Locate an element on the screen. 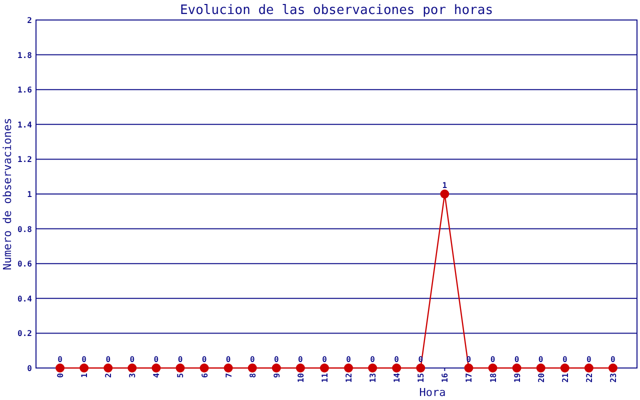 This screenshot has width=640, height=400. x-tick-label: 4 is located at coordinates (157, 375).